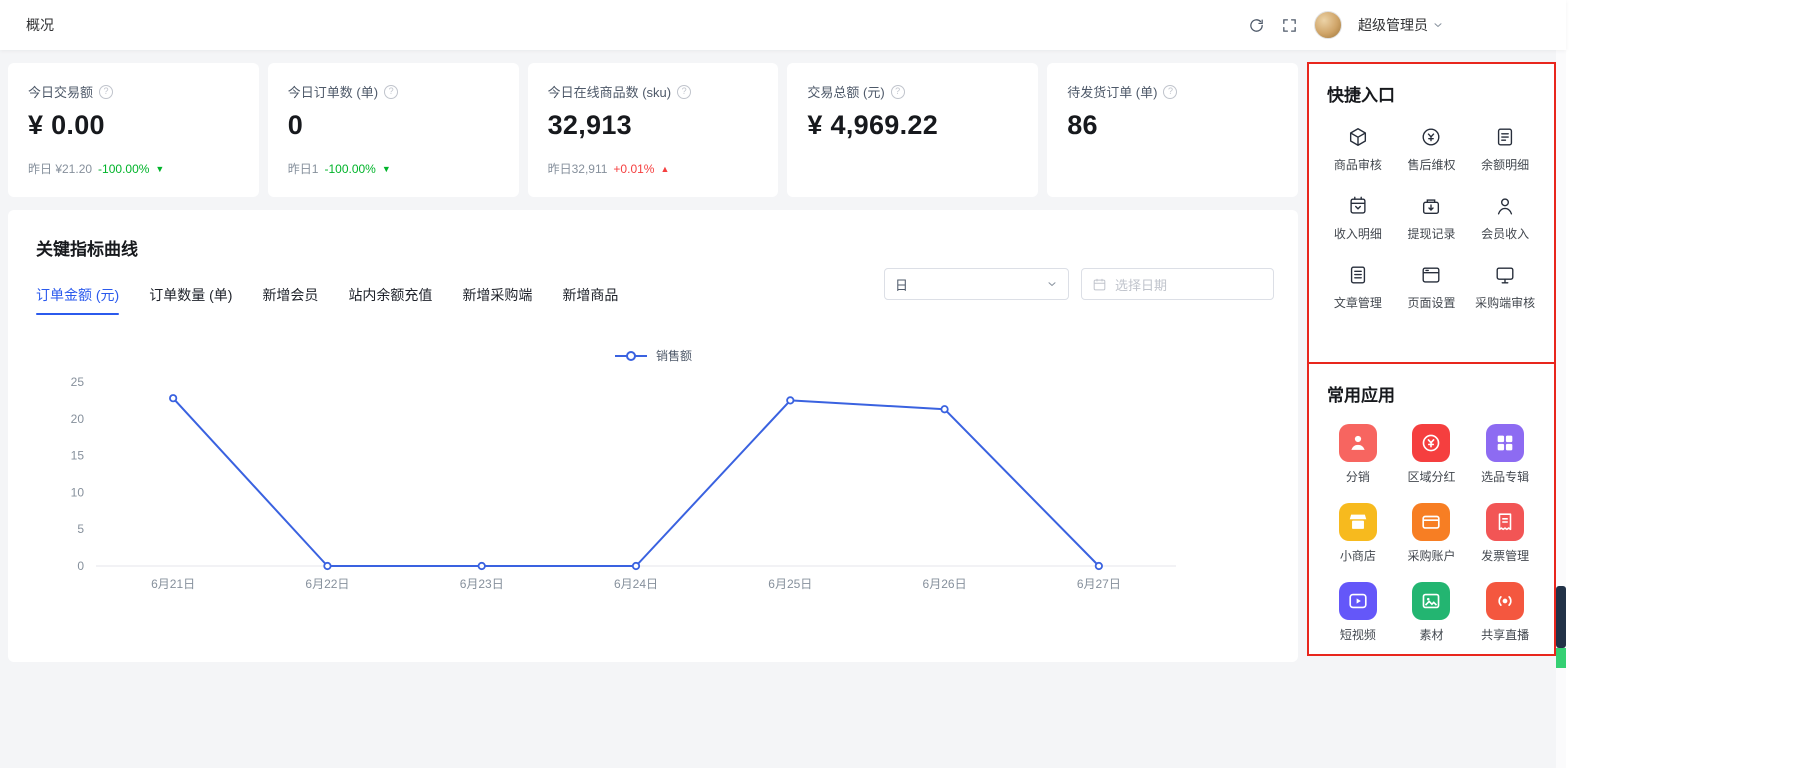  Describe the element at coordinates (1358, 275) in the screenshot. I see `article-manage-icon` at that location.